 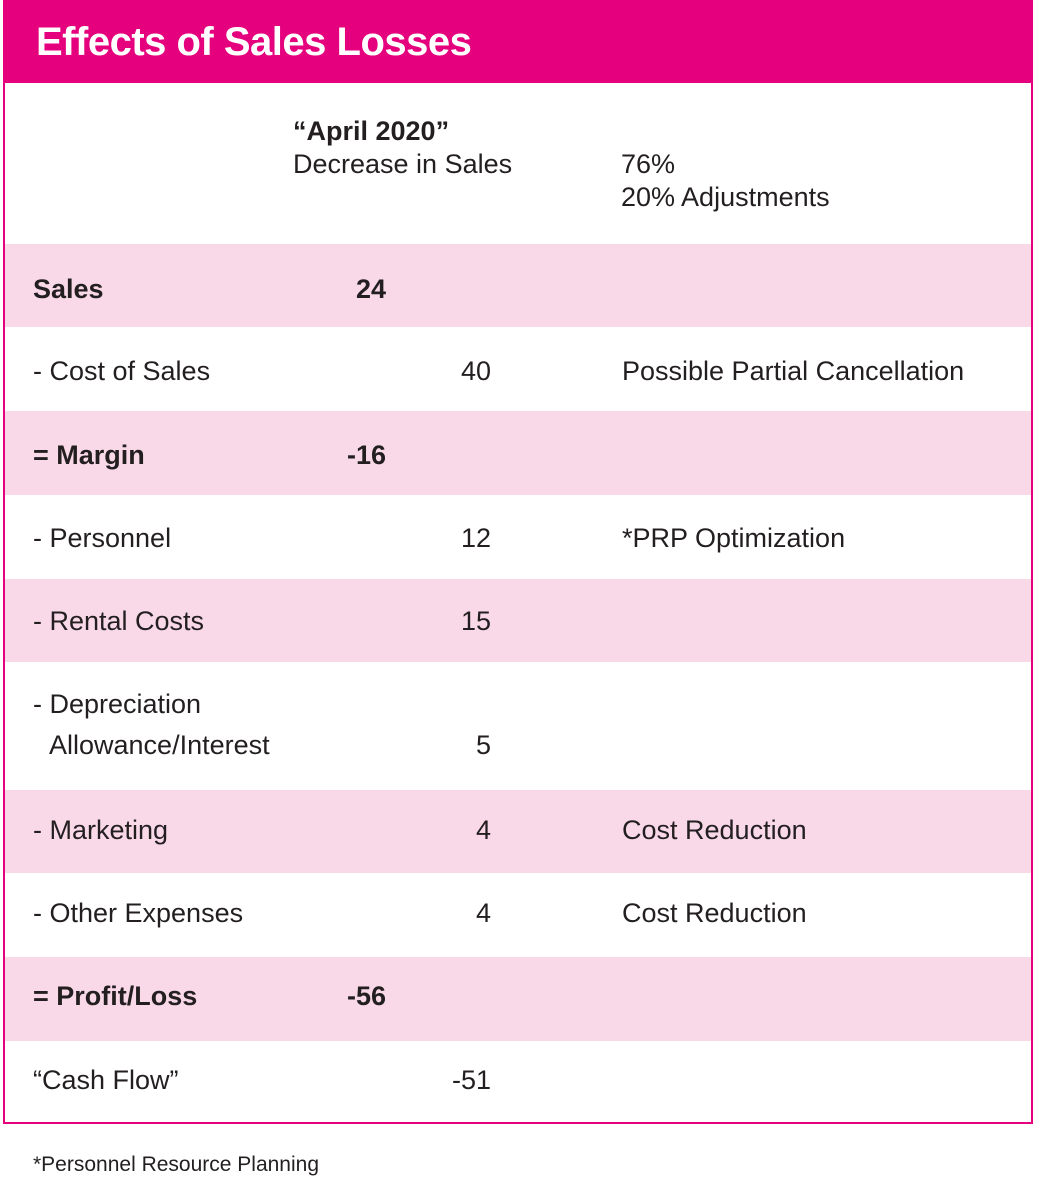 I want to click on row-label: - Rental Costs, so click(x=119, y=621).